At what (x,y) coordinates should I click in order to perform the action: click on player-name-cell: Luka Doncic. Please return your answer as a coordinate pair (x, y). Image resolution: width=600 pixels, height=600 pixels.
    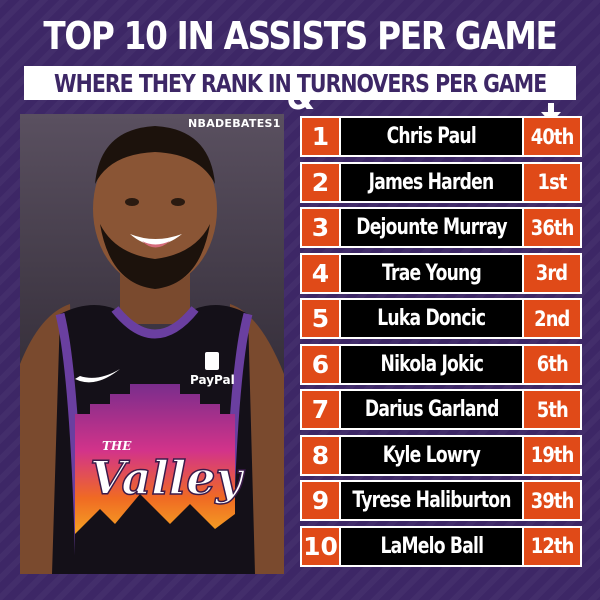
    Looking at the image, I should click on (431, 318).